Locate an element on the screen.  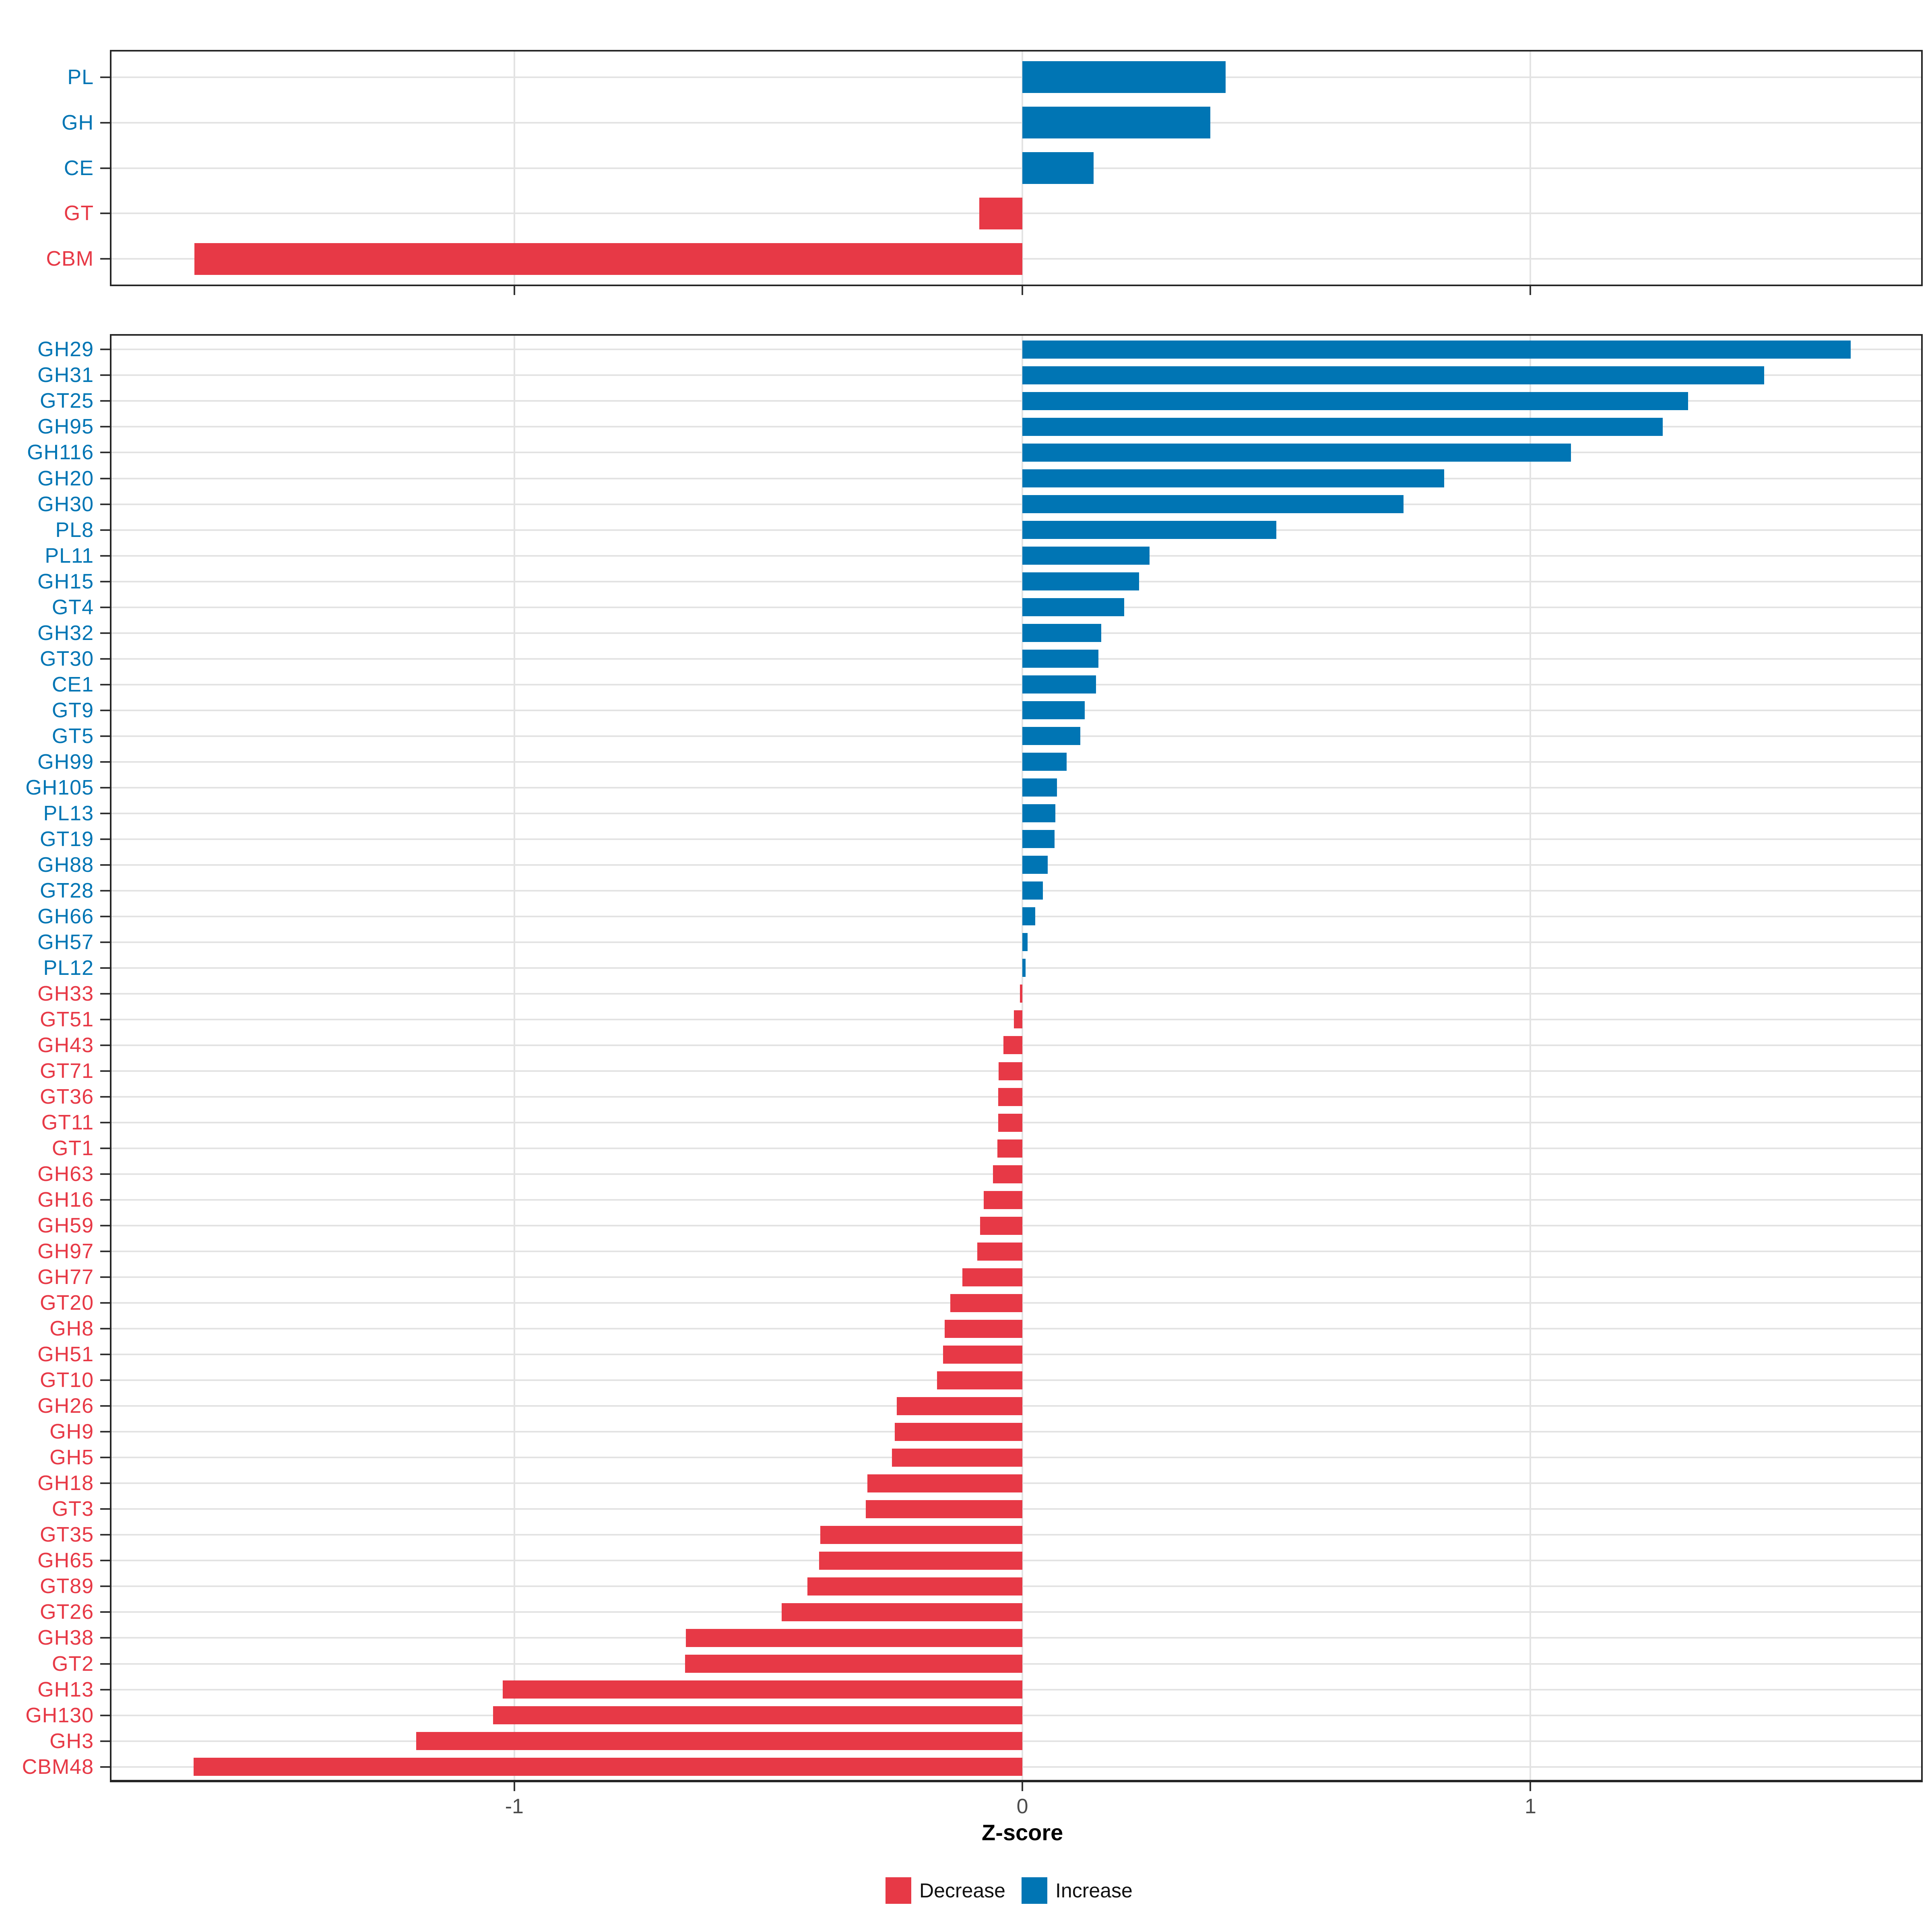
category-label-GH29: GH29 is located at coordinates (65, 349).